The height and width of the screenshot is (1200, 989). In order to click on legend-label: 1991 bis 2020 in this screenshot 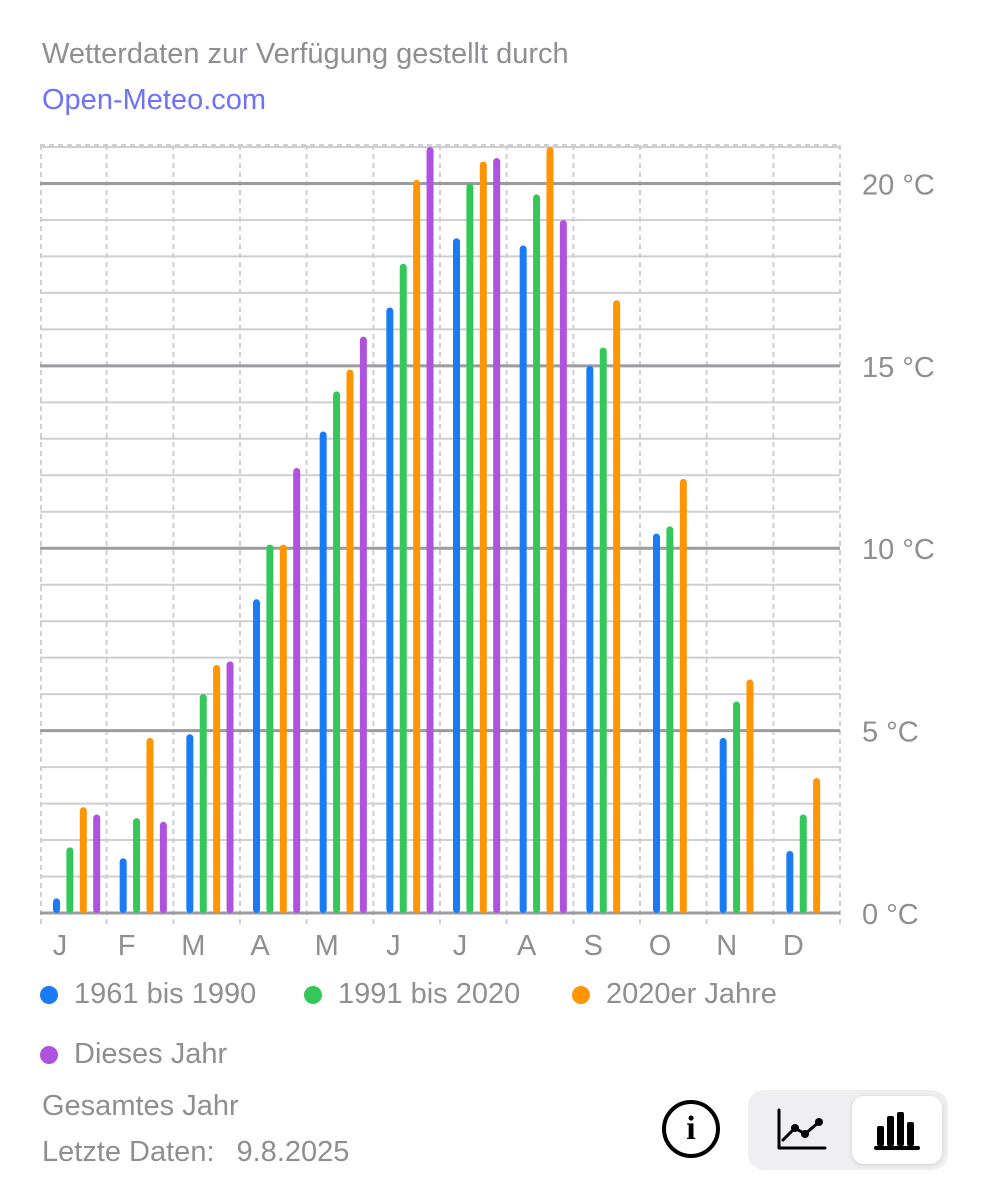, I will do `click(429, 994)`.